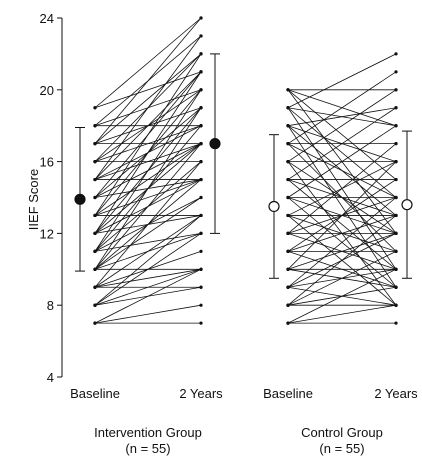 This screenshot has height=456, width=422. What do you see at coordinates (50, 377) in the screenshot?
I see `y-tick-label: 4` at bounding box center [50, 377].